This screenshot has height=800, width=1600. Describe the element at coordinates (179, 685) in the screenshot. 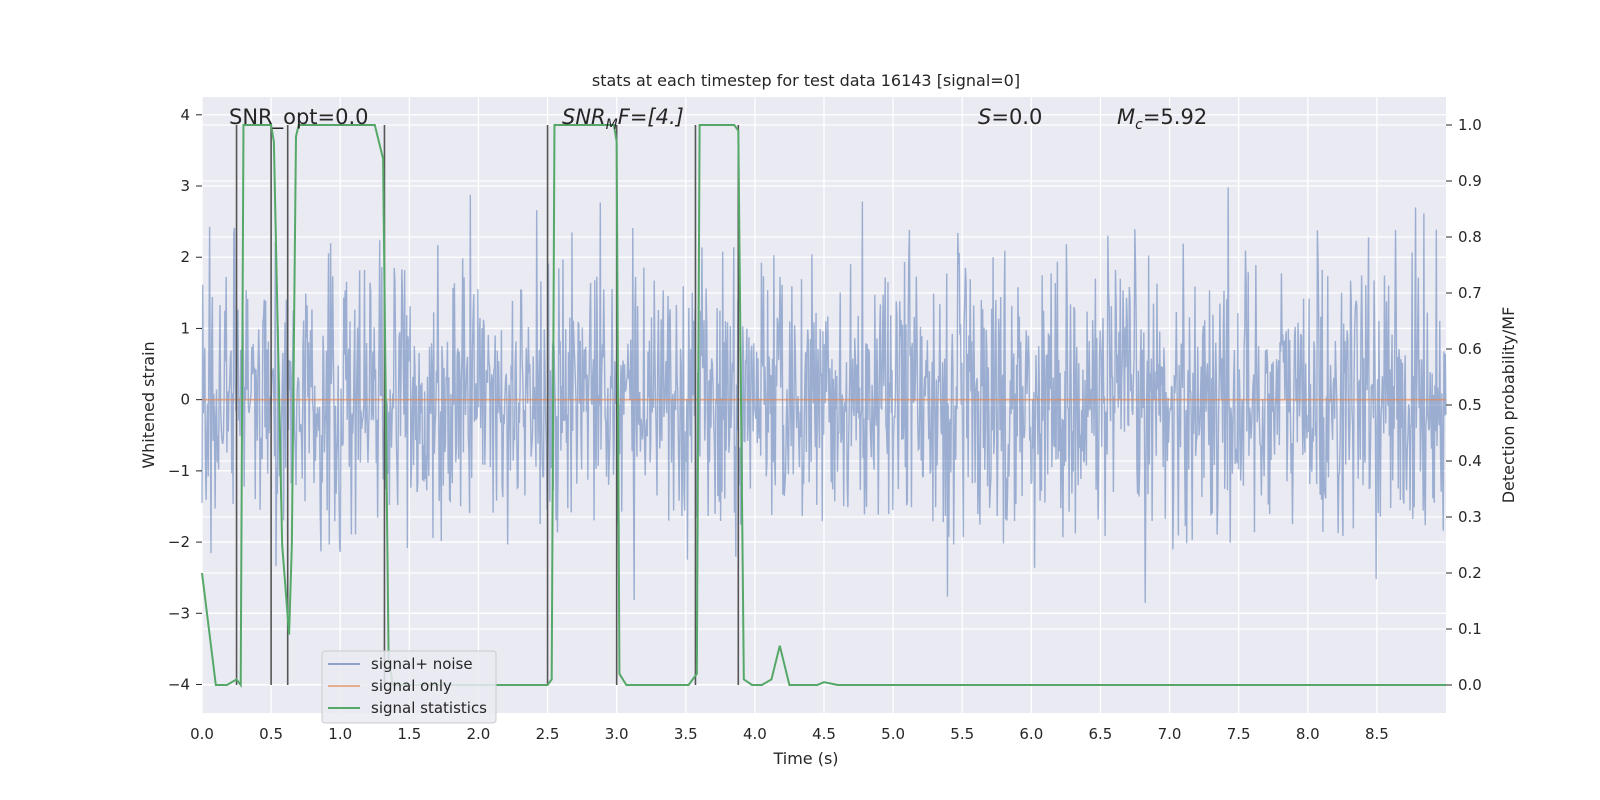

I see `y-tick-label-0: −4` at that location.